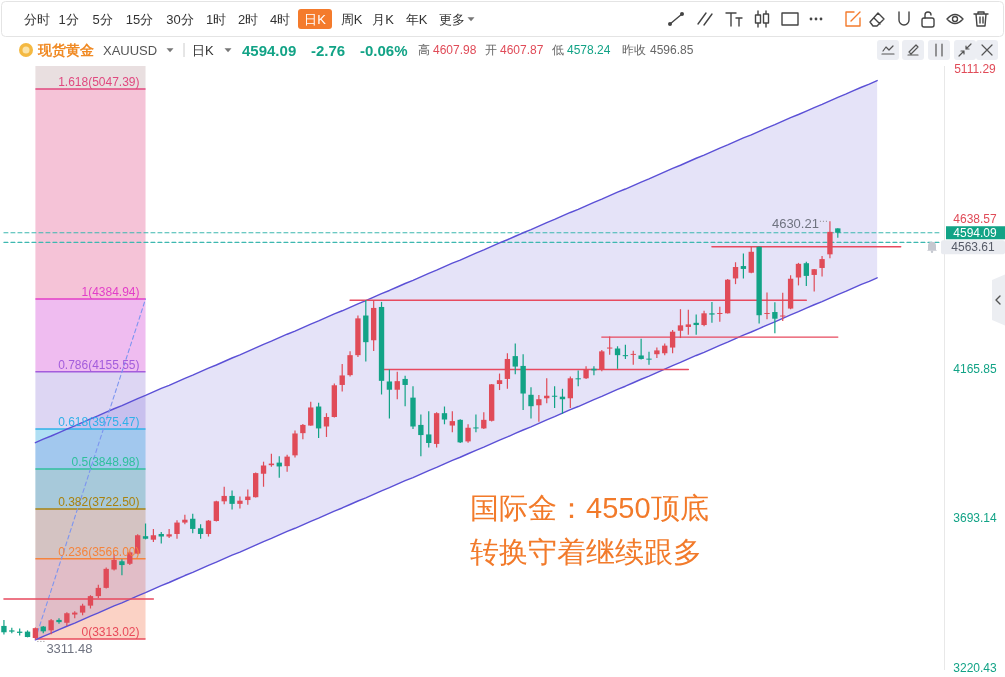 Image resolution: width=1005 pixels, height=677 pixels. I want to click on text: 4578.24, so click(589, 50).